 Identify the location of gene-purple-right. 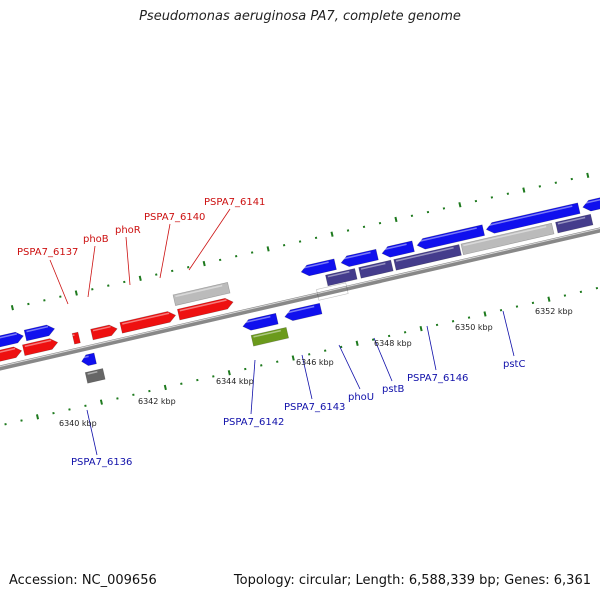
(574, 223).